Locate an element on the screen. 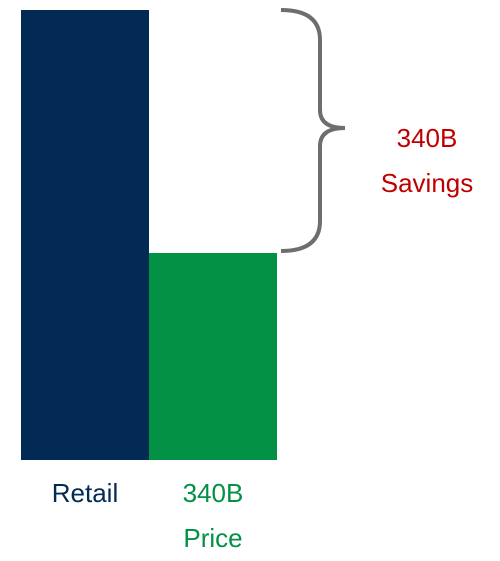 Image resolution: width=500 pixels, height=561 pixels. brace is located at coordinates (313, 130).